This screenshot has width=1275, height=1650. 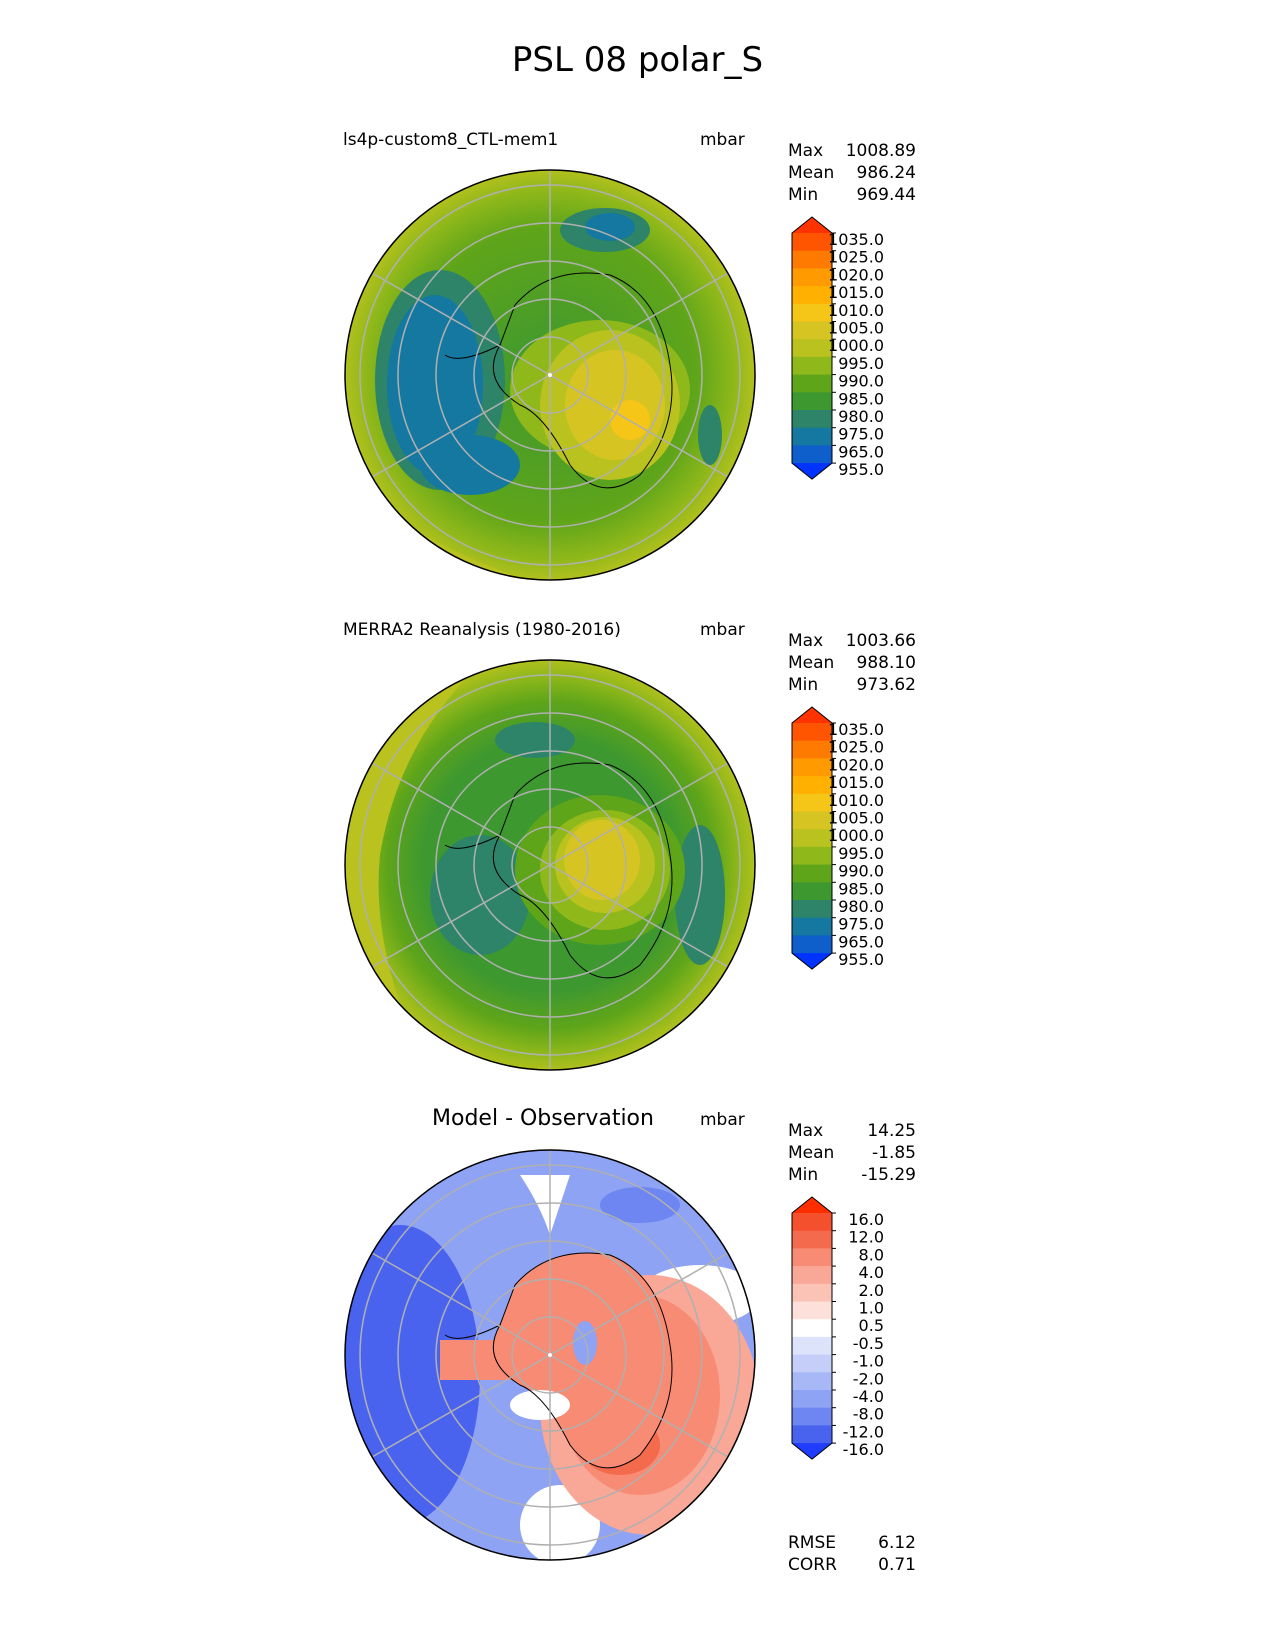 What do you see at coordinates (852, 173) in the screenshot?
I see `stat-mean: Mean 986.24` at bounding box center [852, 173].